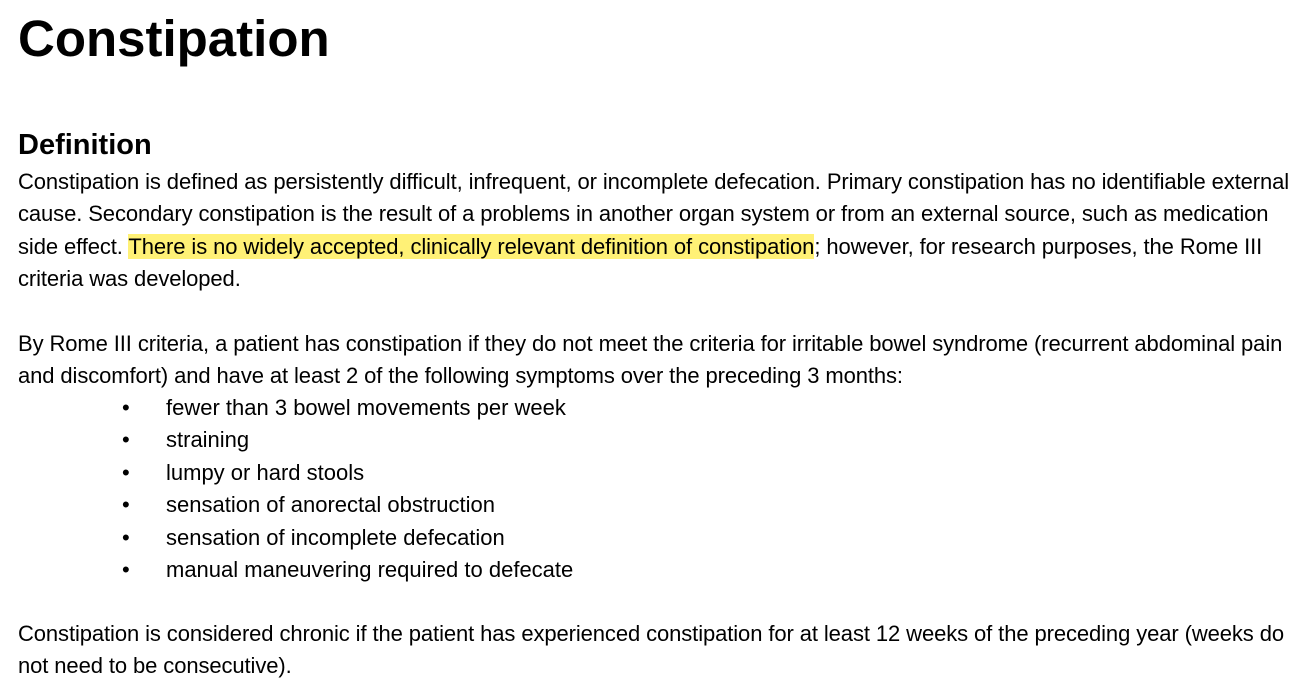  I want to click on list-item: • straining, so click(295, 440).